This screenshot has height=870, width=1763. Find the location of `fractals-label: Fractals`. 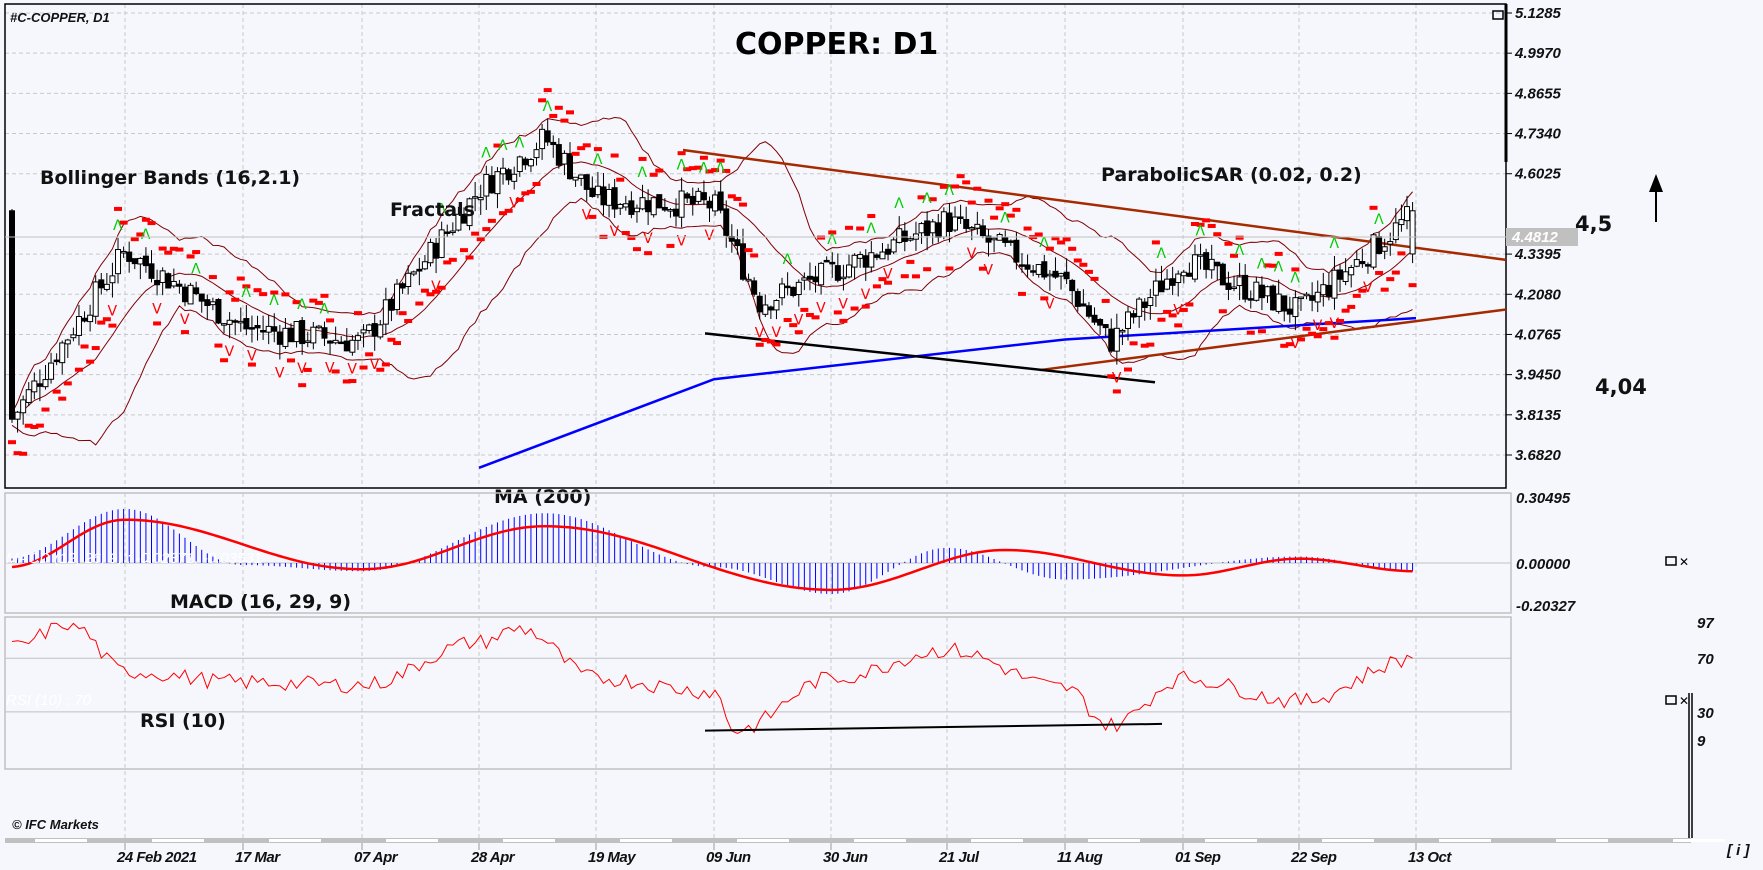

fractals-label: Fractals is located at coordinates (432, 210).